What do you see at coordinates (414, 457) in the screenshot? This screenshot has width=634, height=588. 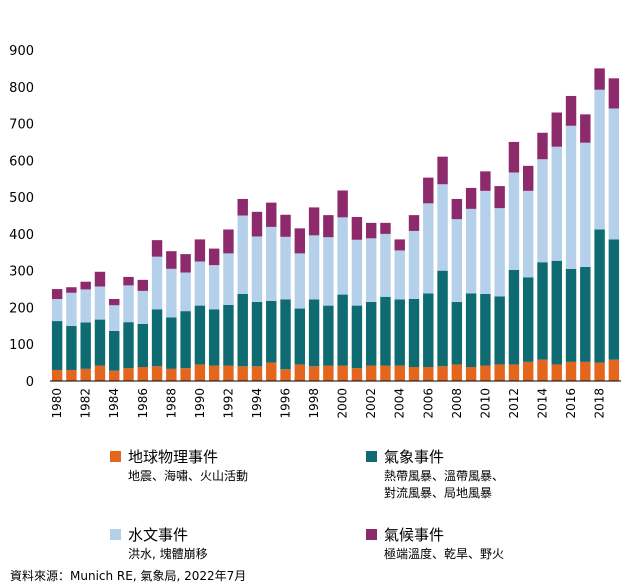 I see `legend-title-meteorological: 氣象事件` at bounding box center [414, 457].